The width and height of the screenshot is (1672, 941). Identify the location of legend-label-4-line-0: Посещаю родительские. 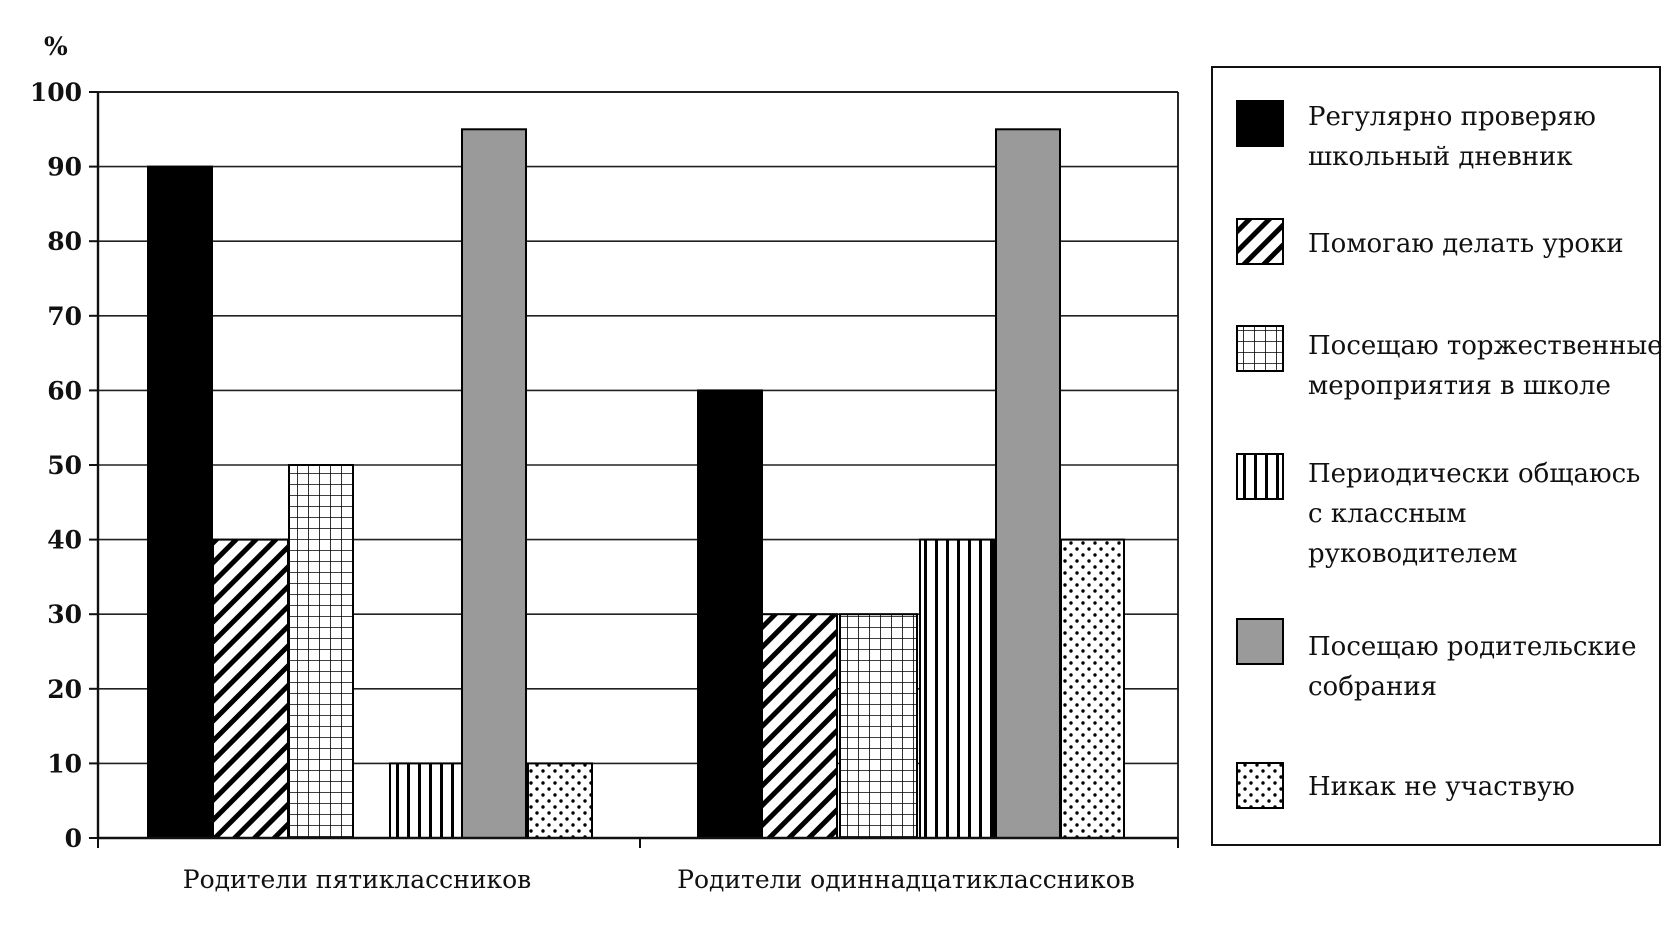
(1472, 647).